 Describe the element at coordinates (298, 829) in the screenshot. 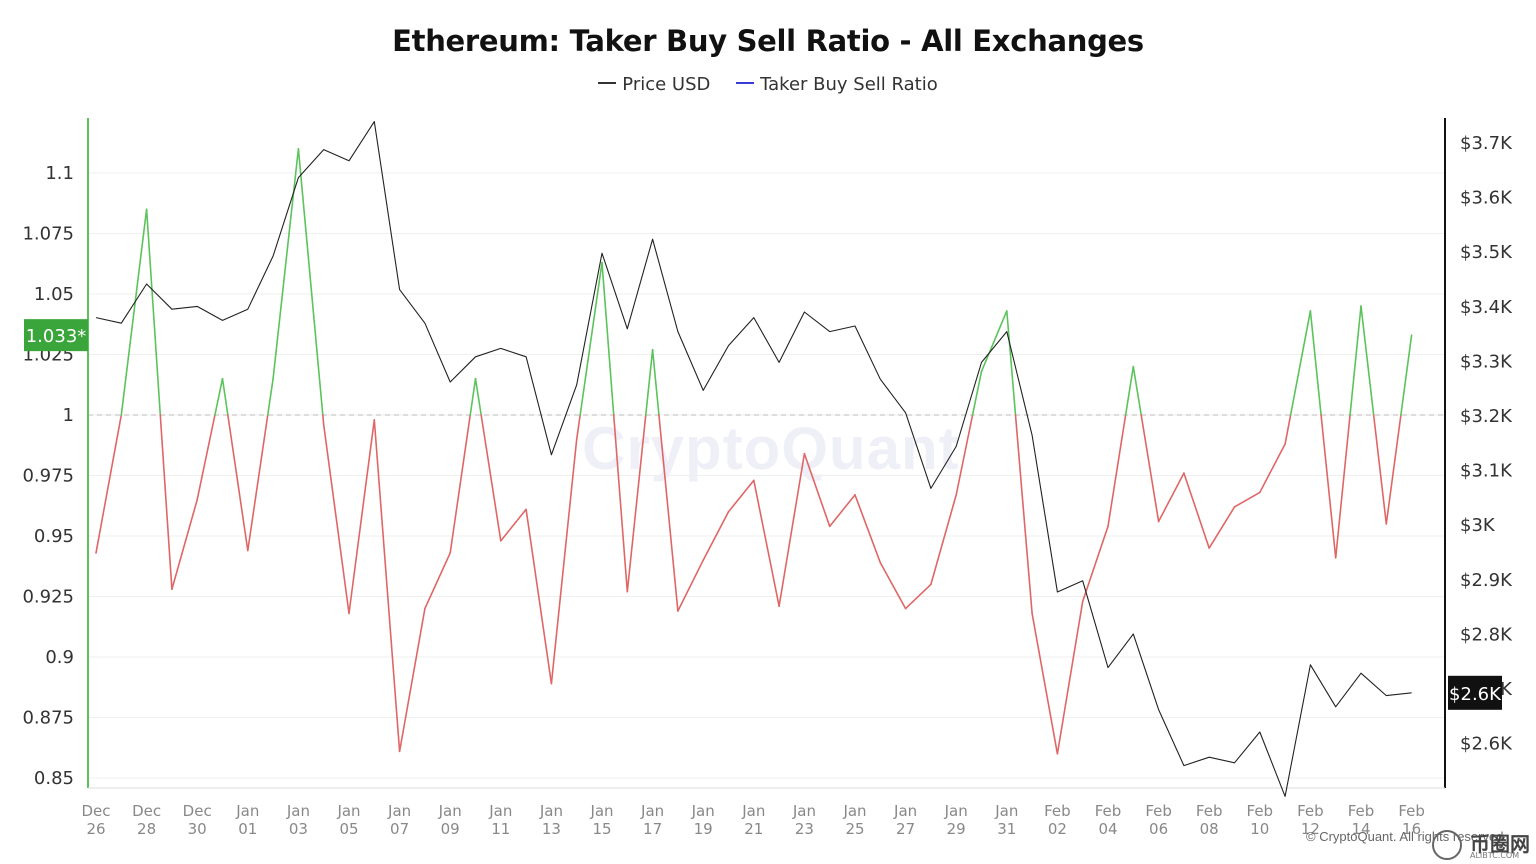

I see `x-tick-label-day: 03` at that location.